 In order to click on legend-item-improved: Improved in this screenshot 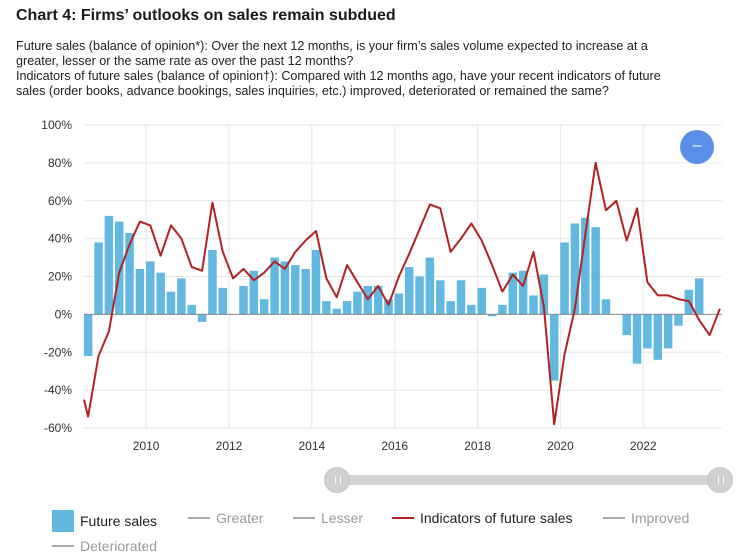, I will do `click(646, 518)`.